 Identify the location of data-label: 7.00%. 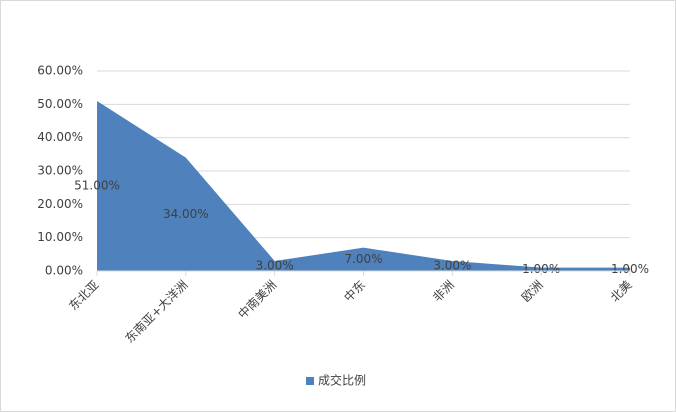
(363, 259).